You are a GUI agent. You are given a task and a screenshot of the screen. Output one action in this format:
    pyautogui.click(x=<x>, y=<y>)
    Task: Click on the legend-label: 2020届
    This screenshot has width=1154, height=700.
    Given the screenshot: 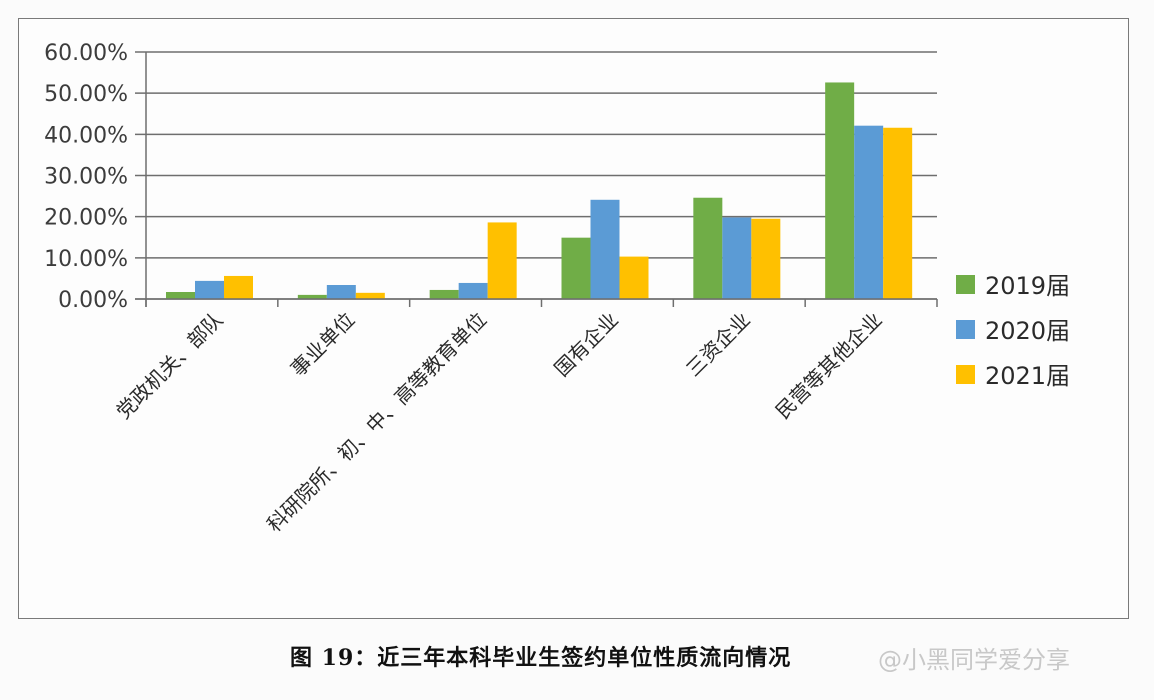 What is the action you would take?
    pyautogui.click(x=1027, y=331)
    